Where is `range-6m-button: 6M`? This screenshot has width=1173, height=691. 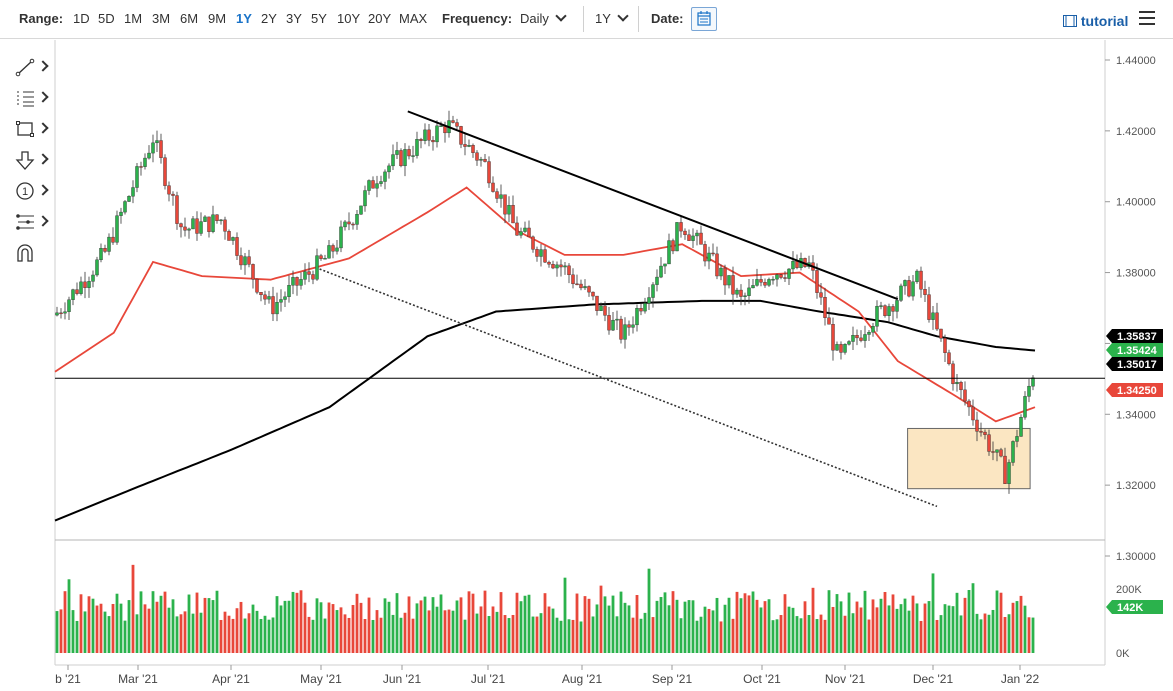 range-6m-button: 6M is located at coordinates (189, 18).